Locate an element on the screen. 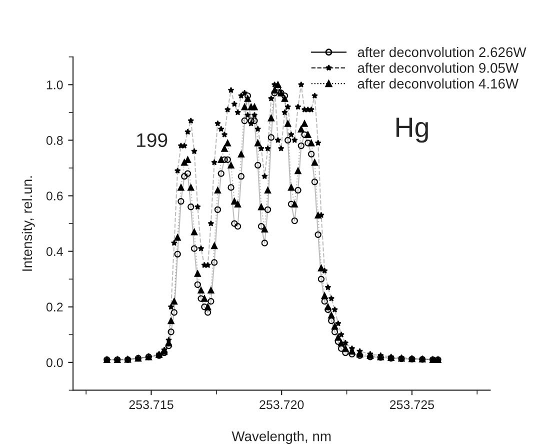 The image size is (541, 448). x-tick-label: 253.720 is located at coordinates (282, 405).